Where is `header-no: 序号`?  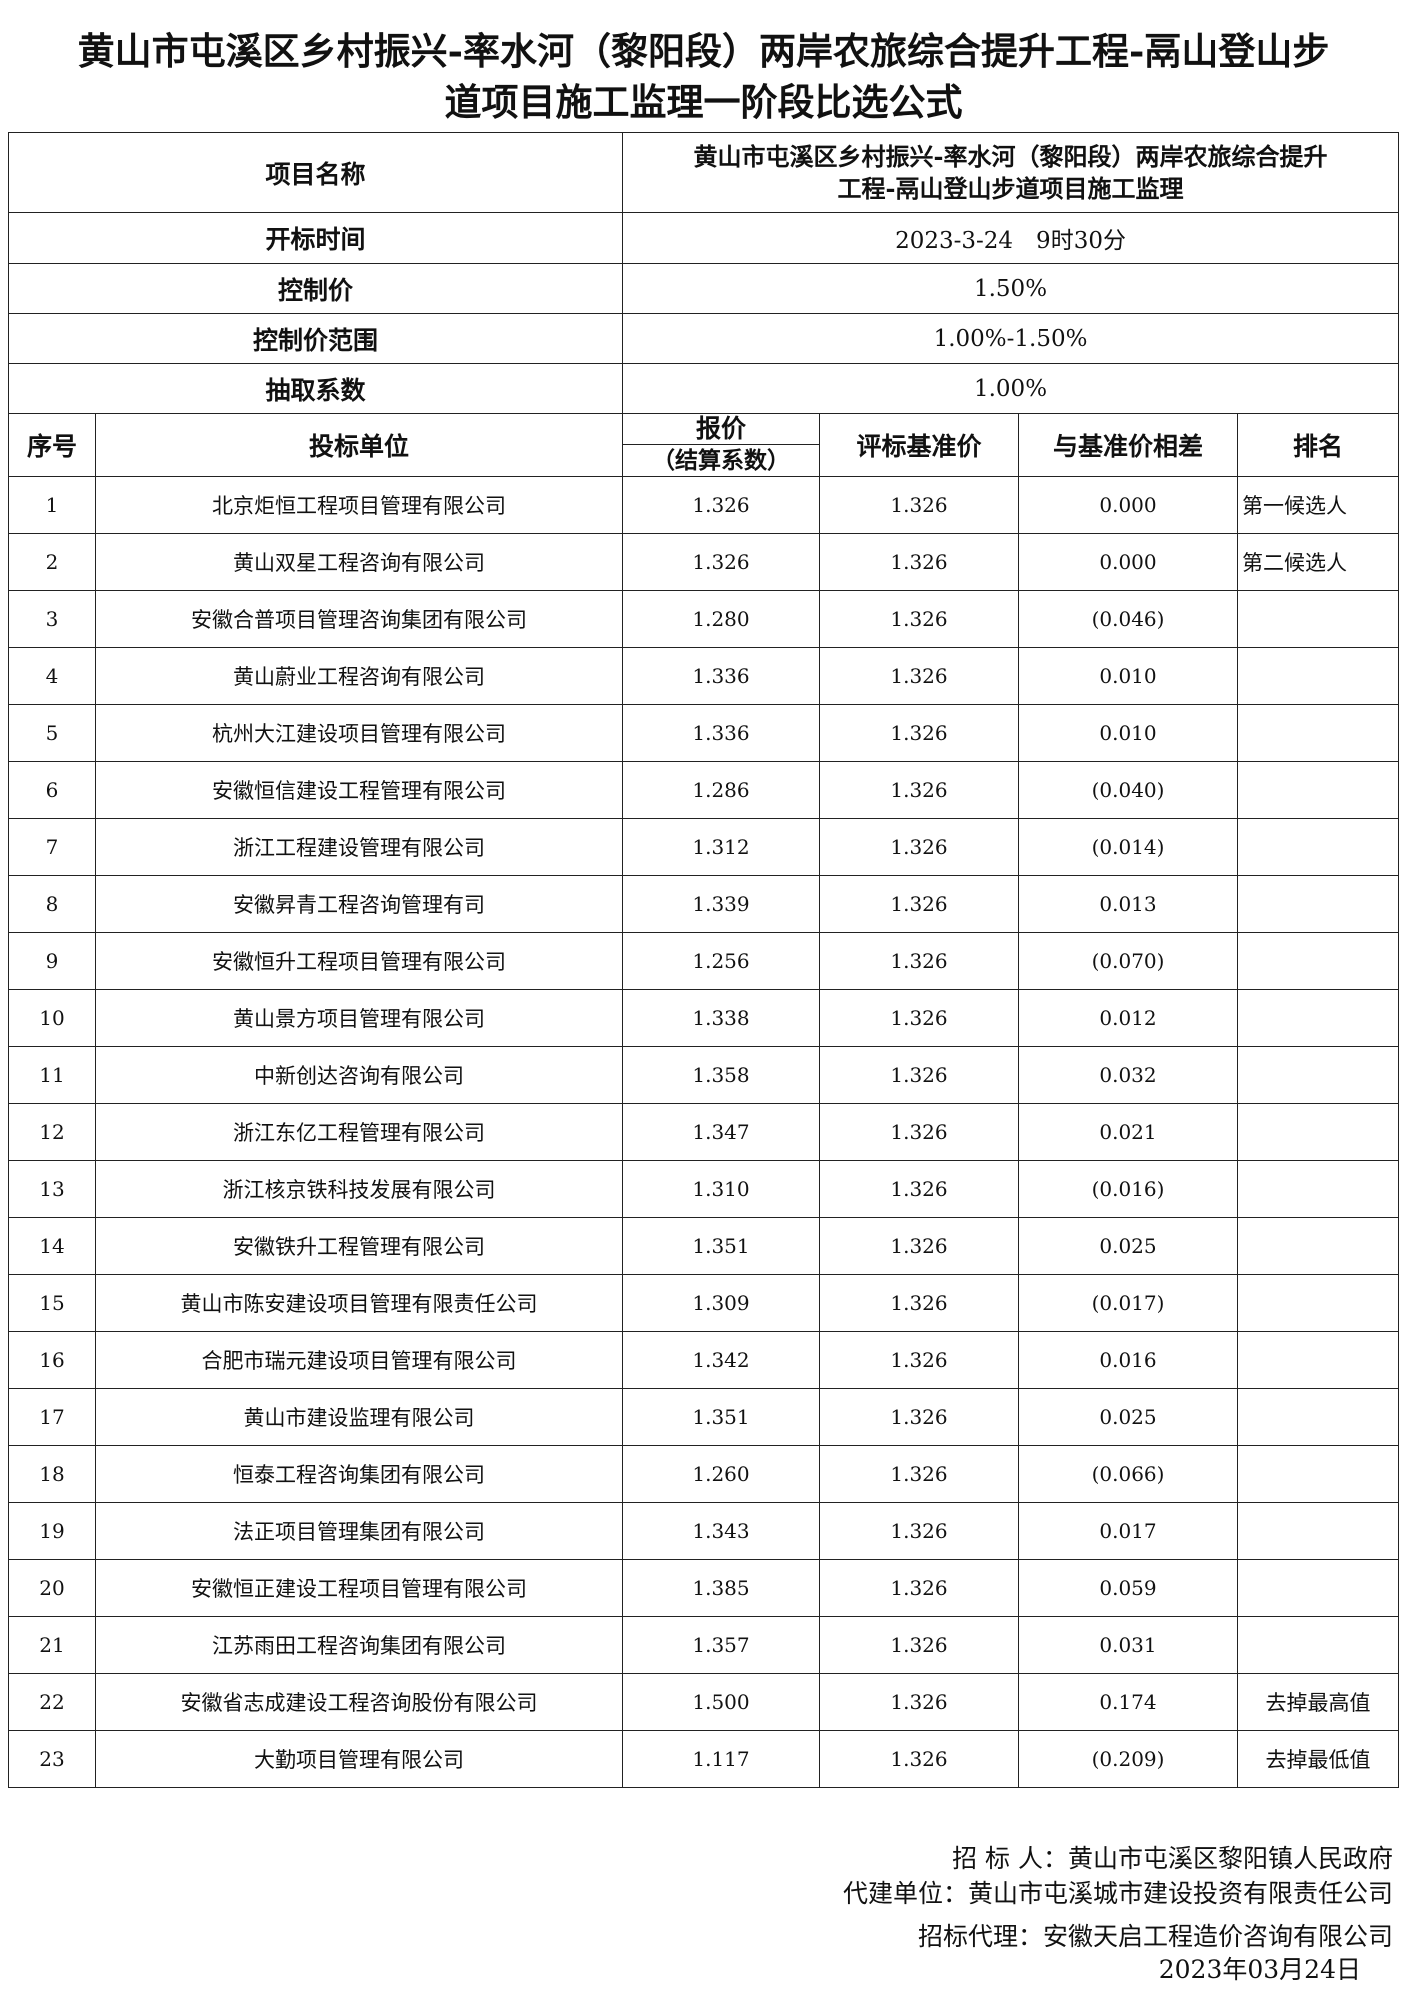 header-no: 序号 is located at coordinates (52, 445).